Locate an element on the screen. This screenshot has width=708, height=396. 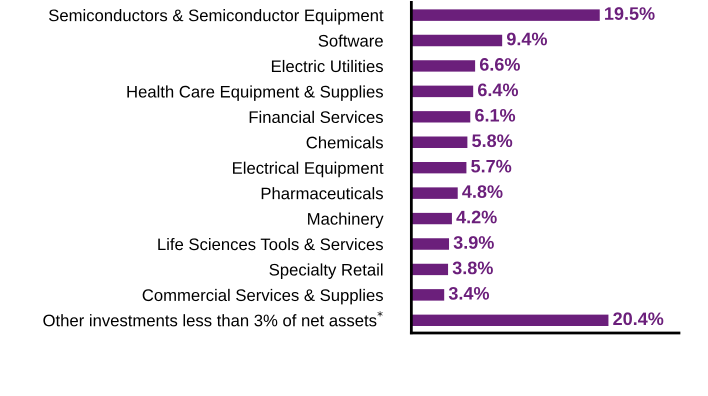
y-tick-label: Commercial Services & Supplies is located at coordinates (262, 296).